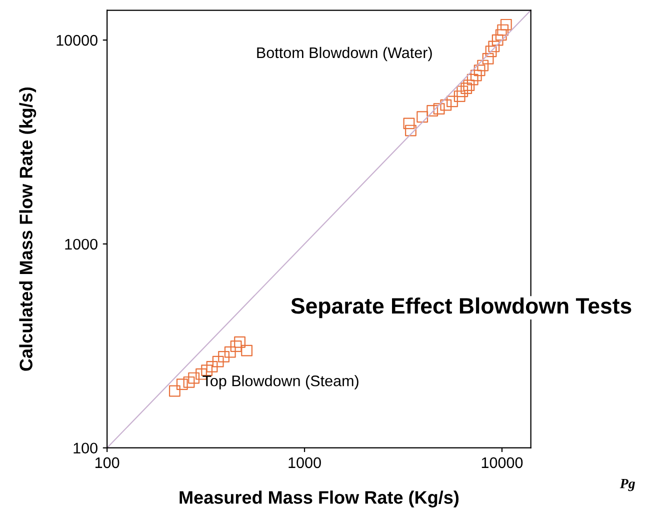 The height and width of the screenshot is (513, 645). Describe the element at coordinates (461, 307) in the screenshot. I see `annotation: Separate Effect Blowdown Tests` at that location.